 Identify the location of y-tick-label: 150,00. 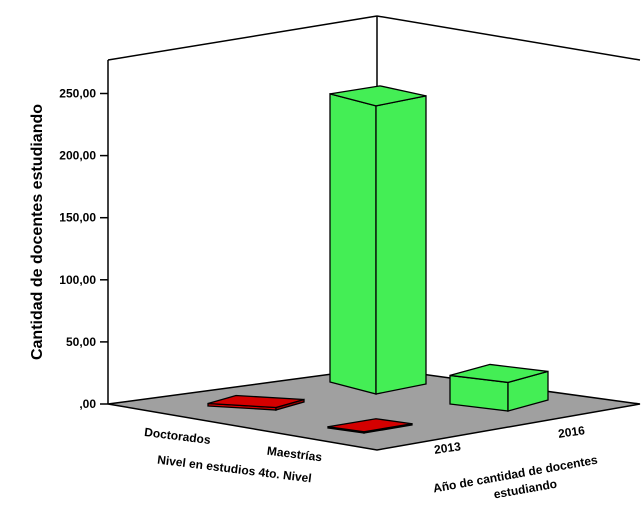
(77, 218).